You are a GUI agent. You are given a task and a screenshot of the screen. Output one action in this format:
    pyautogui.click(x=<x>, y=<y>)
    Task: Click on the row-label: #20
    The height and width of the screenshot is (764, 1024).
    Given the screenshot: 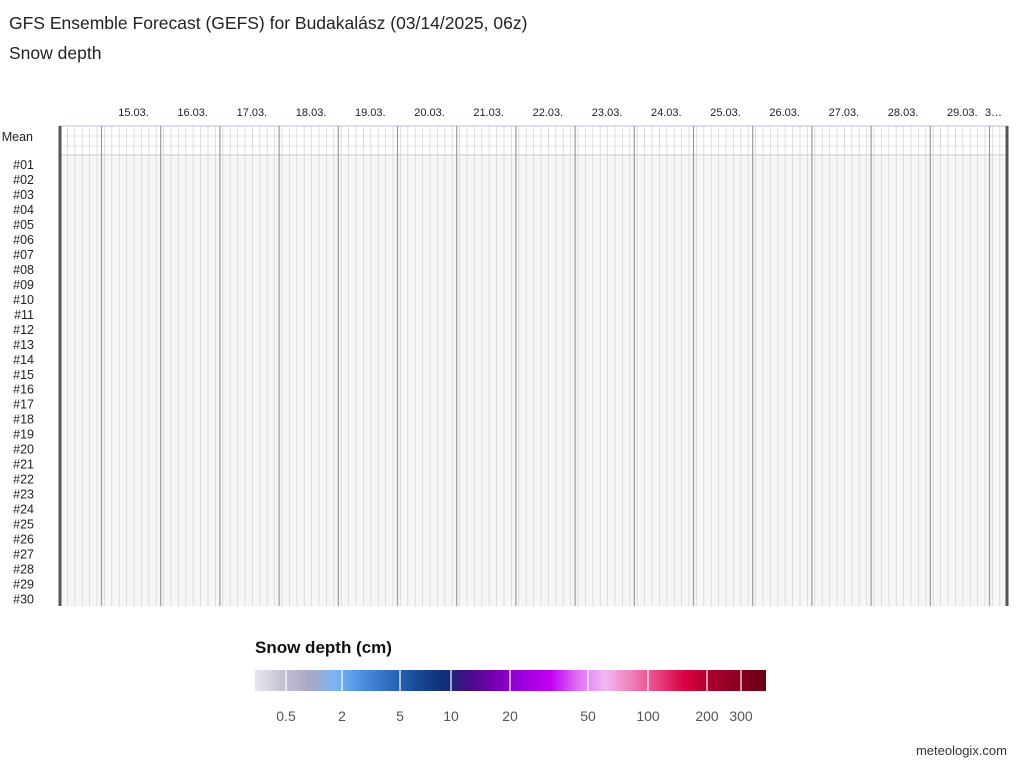 What is the action you would take?
    pyautogui.click(x=23, y=450)
    